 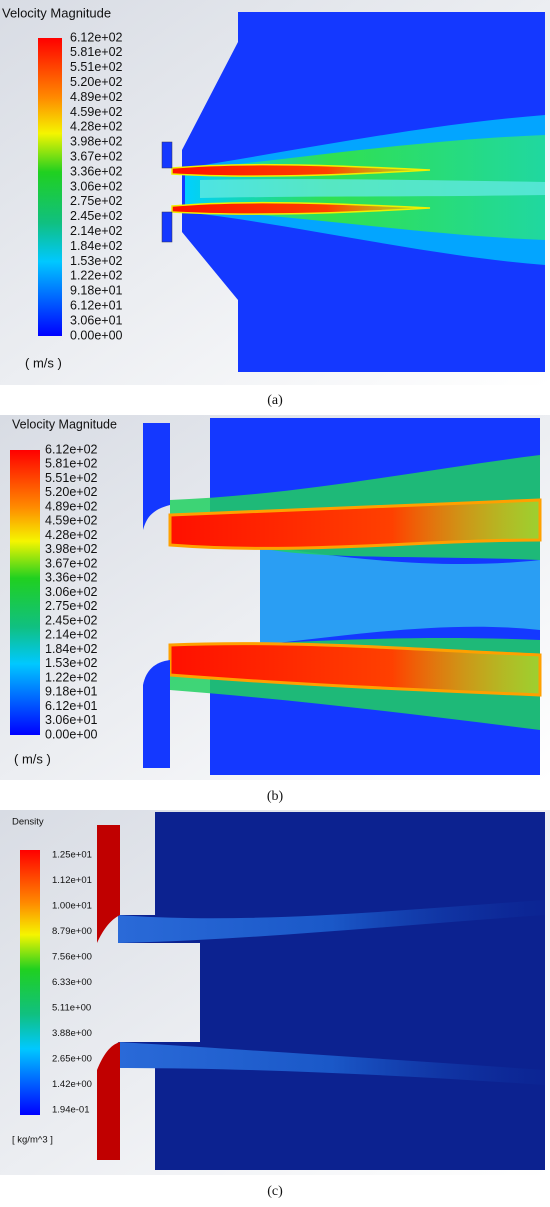 What do you see at coordinates (71, 1110) in the screenshot?
I see `colorbar-label: 1.94e-01` at bounding box center [71, 1110].